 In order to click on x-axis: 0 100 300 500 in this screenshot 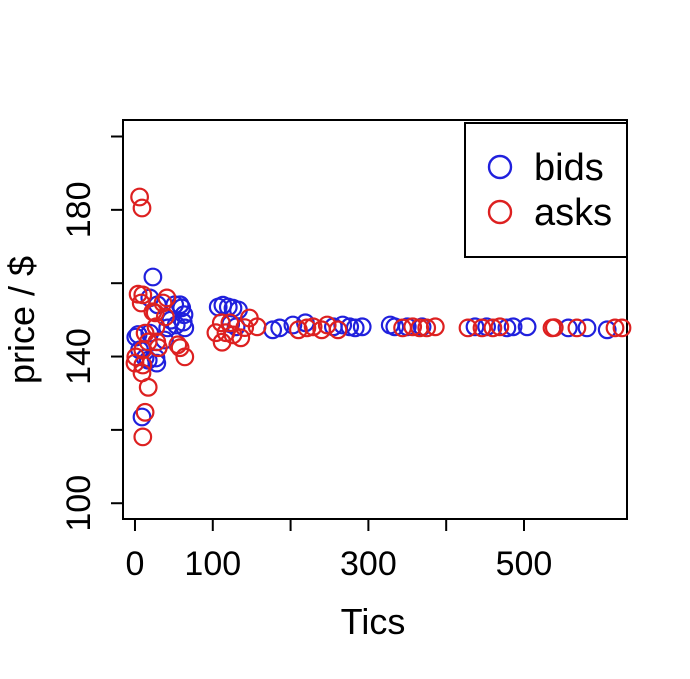, I will do `click(339, 551)`.